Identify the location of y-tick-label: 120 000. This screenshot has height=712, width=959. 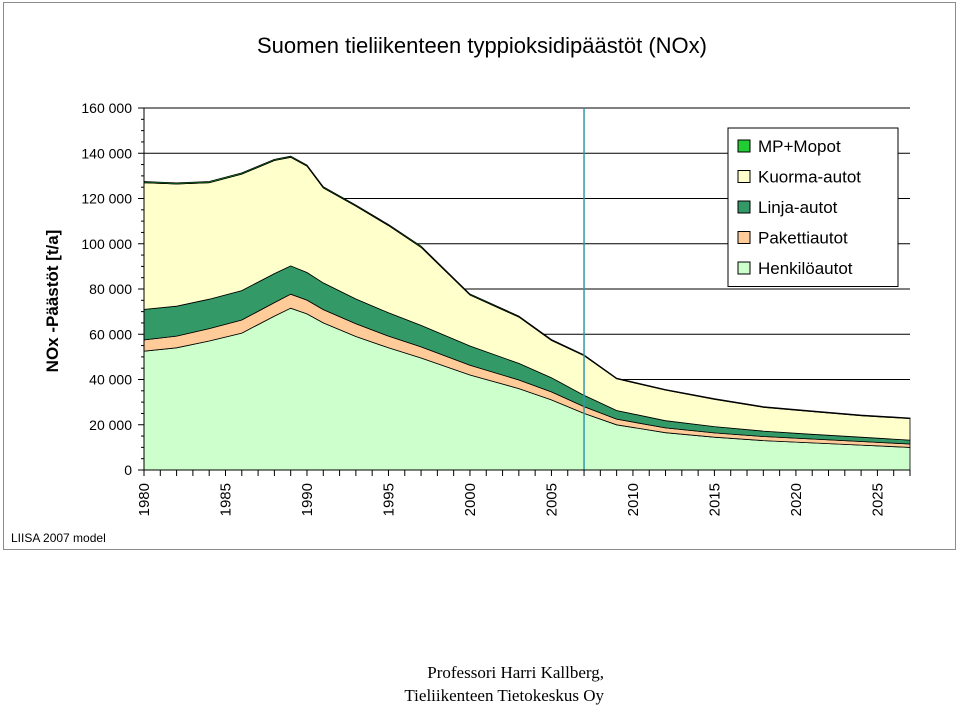
(106, 199).